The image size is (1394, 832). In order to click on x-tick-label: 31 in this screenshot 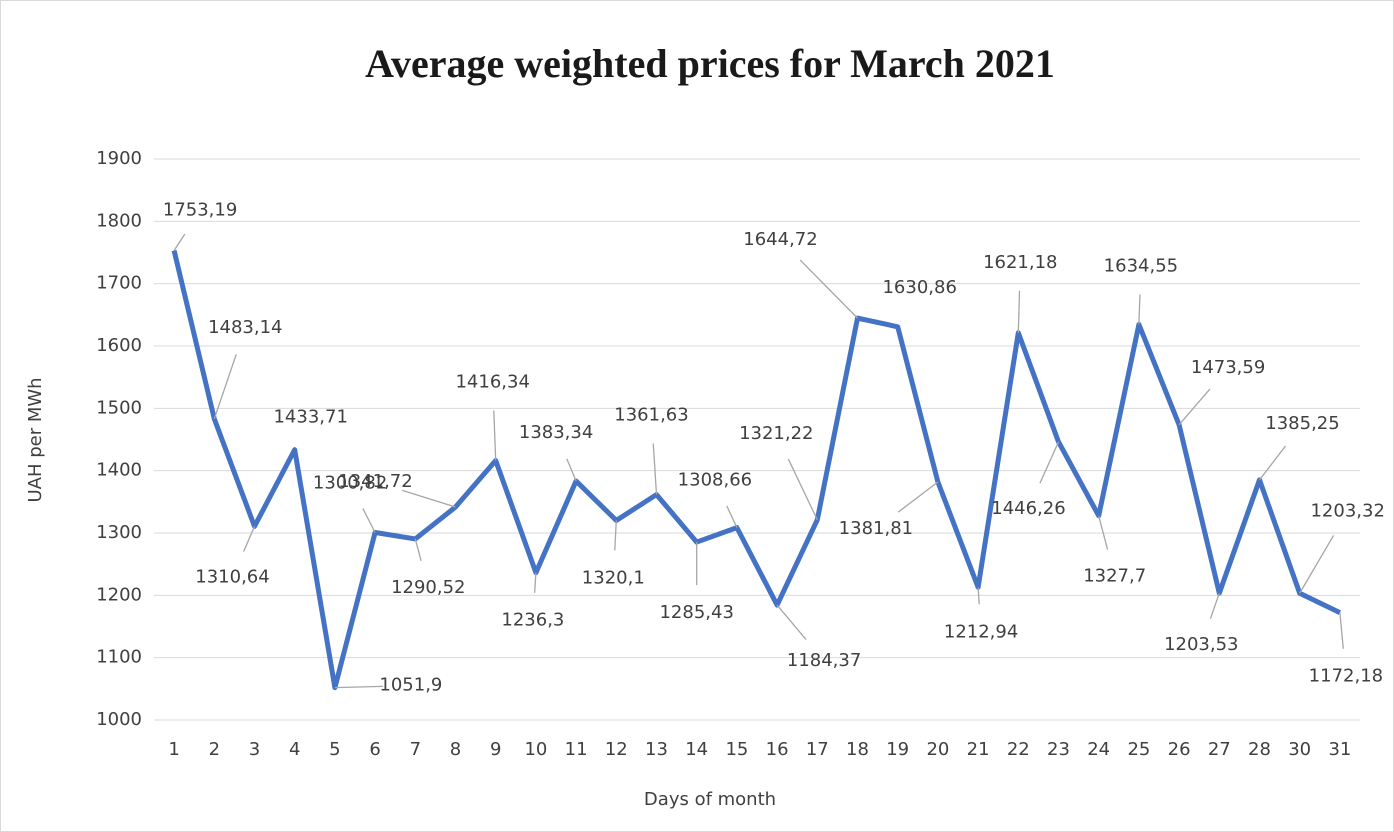, I will do `click(1339, 749)`.